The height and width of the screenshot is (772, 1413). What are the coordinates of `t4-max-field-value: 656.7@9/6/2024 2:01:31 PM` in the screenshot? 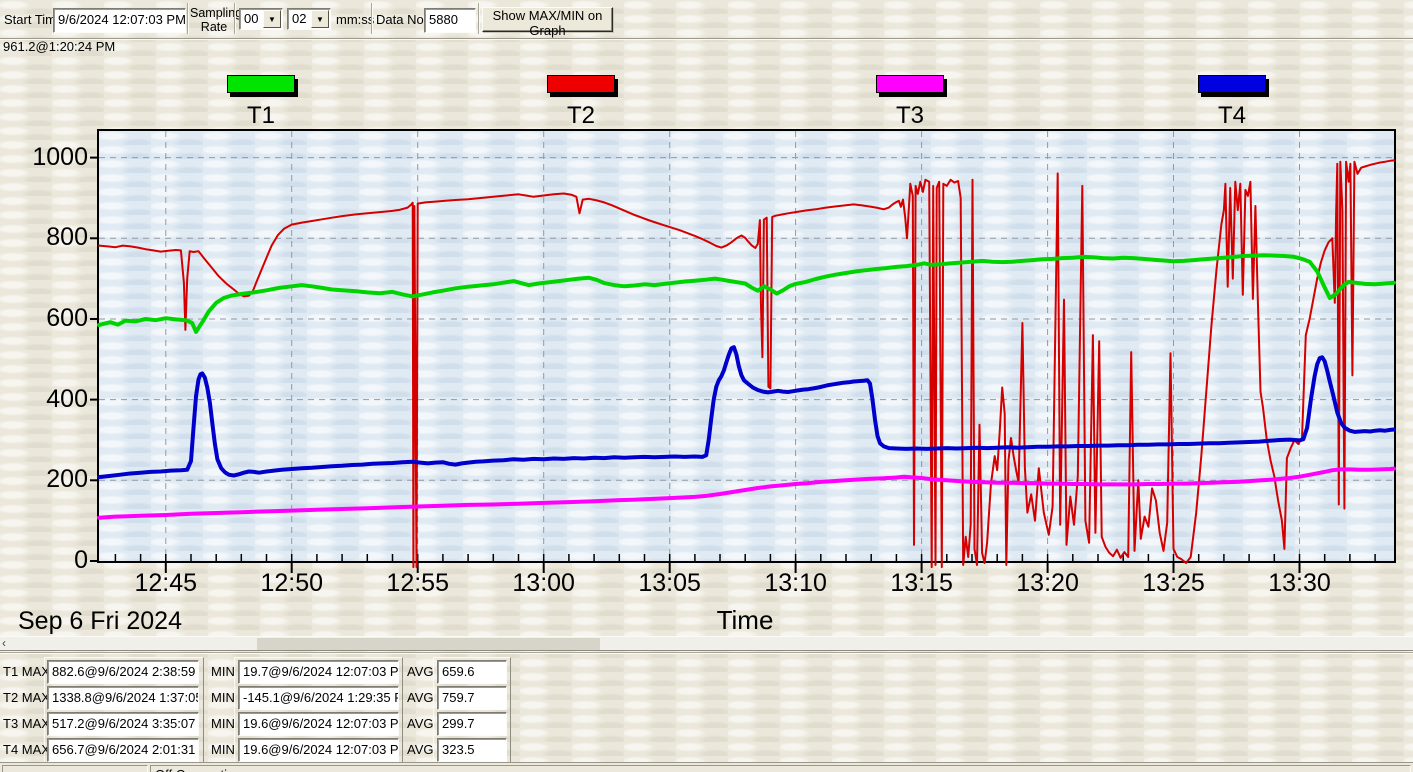 It's located at (125, 749).